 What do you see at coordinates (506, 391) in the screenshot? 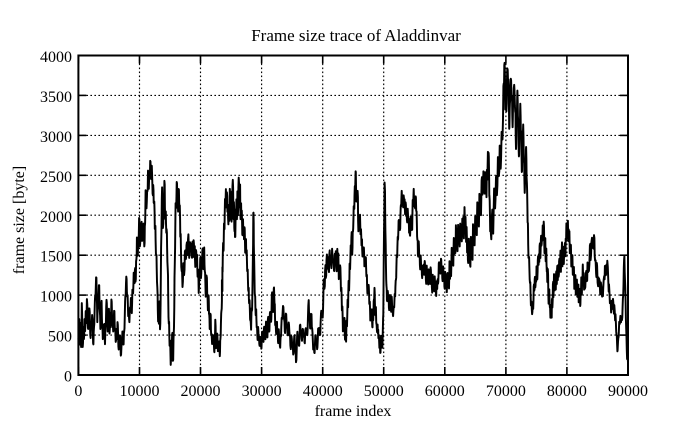
I see `svg-text: 70000` at bounding box center [506, 391].